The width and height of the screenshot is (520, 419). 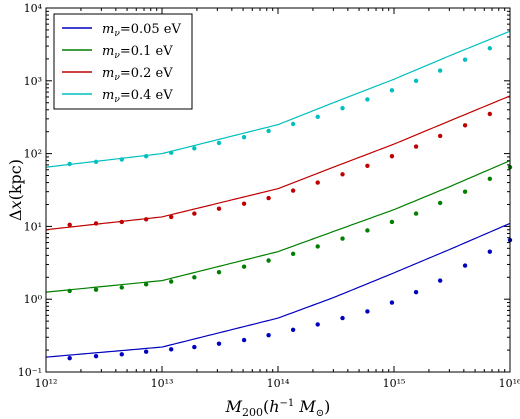 I want to click on legend-label: mν=0.2 eV, so click(x=137, y=74).